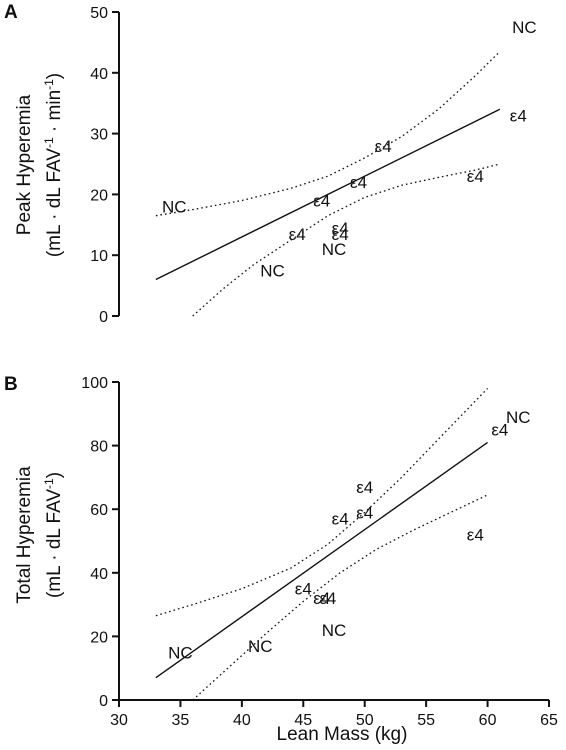 The height and width of the screenshot is (750, 566). Describe the element at coordinates (488, 720) in the screenshot. I see `panel-b-x-tick-label: 60` at that location.